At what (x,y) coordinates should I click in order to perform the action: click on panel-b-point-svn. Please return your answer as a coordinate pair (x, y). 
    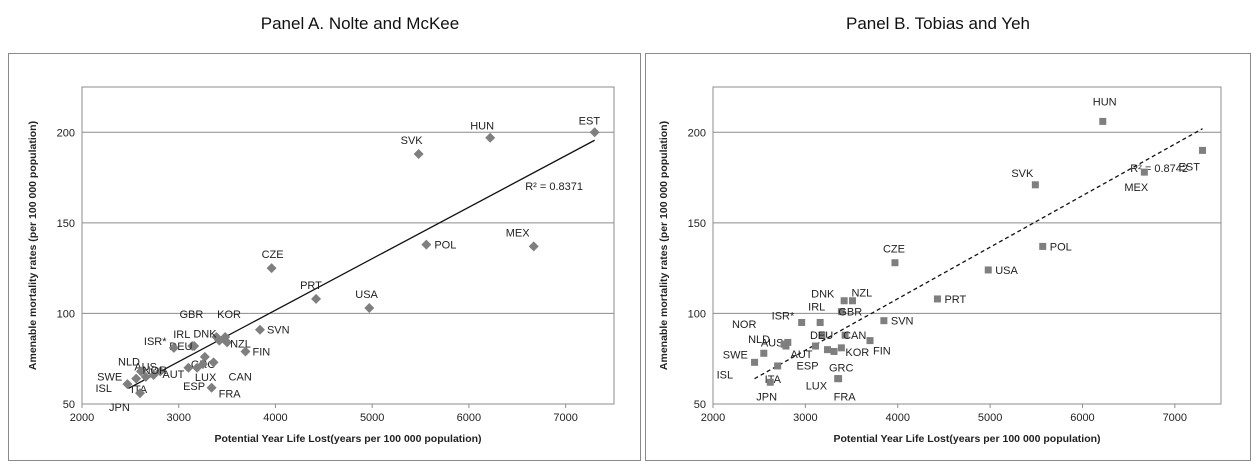
    Looking at the image, I should click on (884, 321).